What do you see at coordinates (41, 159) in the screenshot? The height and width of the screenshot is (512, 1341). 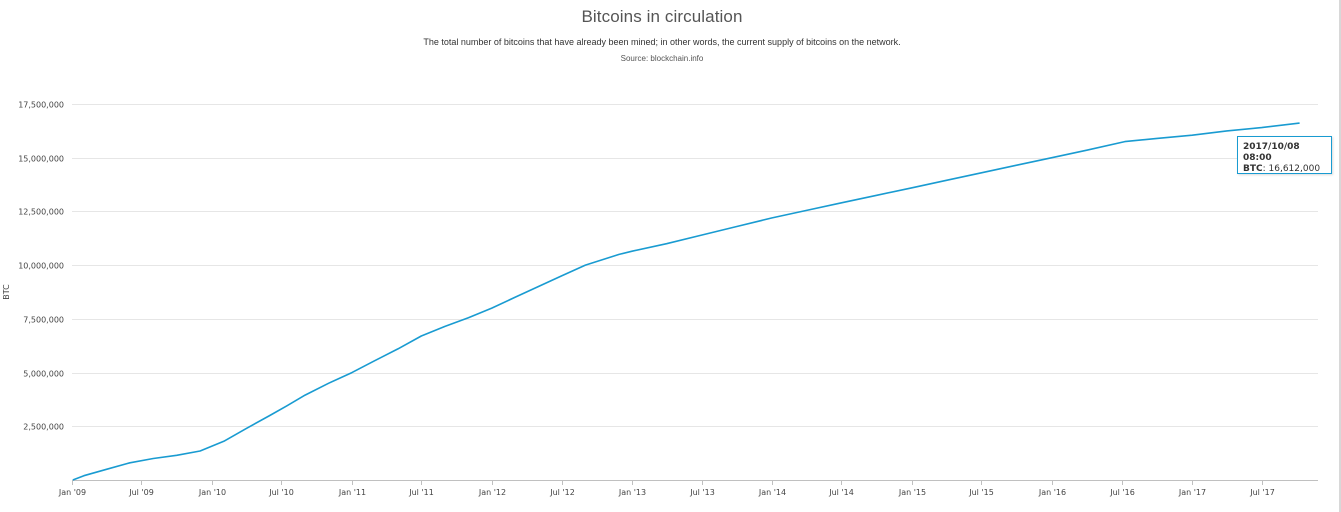 I see `y-tick-label: 15,000,000` at bounding box center [41, 159].